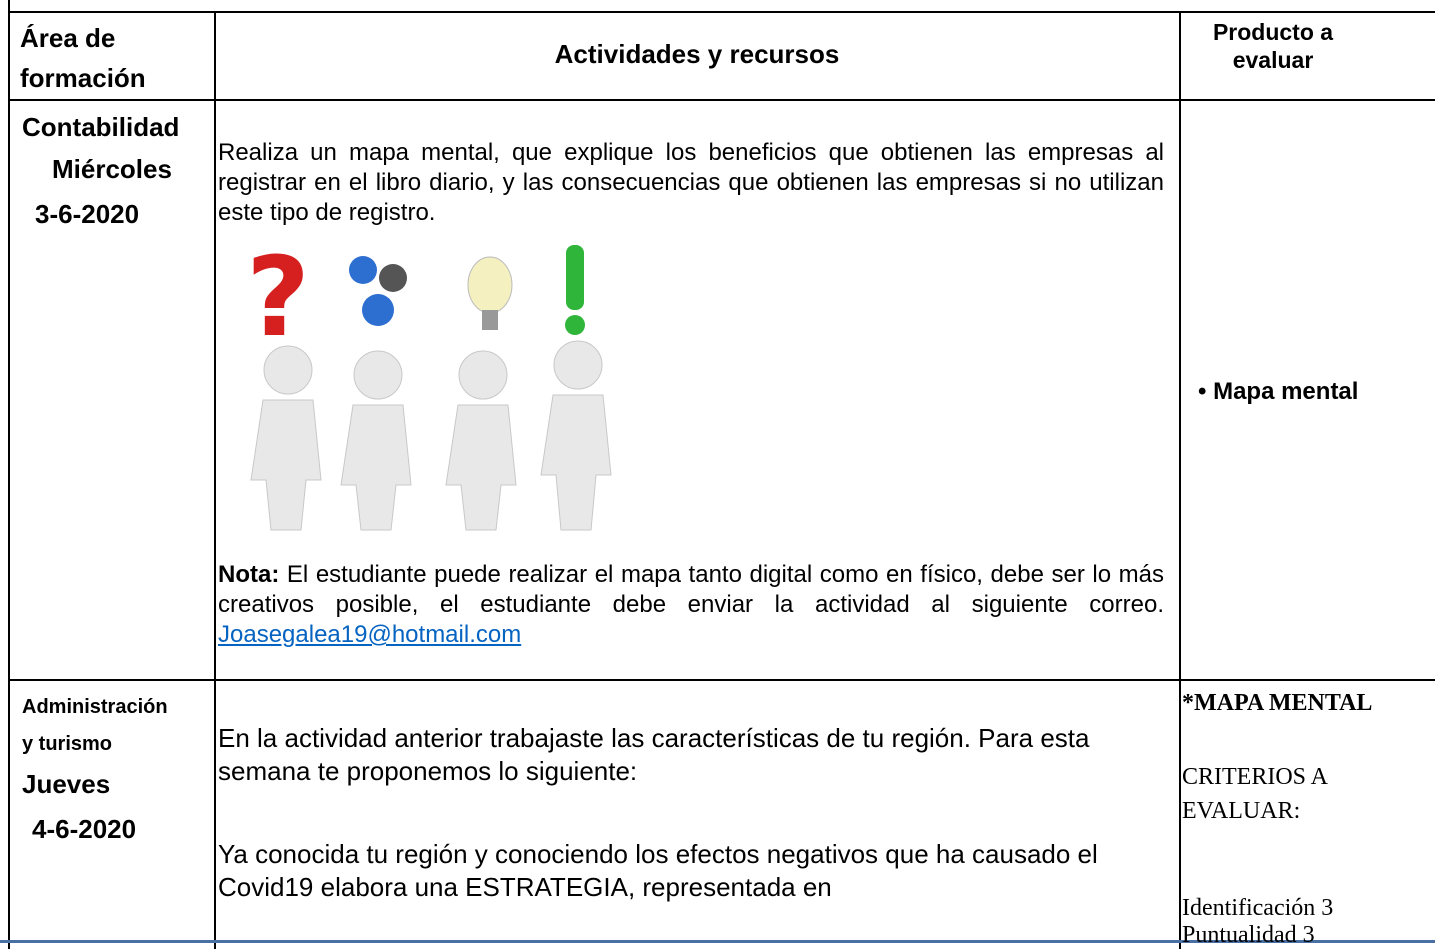 The image size is (1435, 949). What do you see at coordinates (95, 707) in the screenshot?
I see `area-line: Administración` at bounding box center [95, 707].